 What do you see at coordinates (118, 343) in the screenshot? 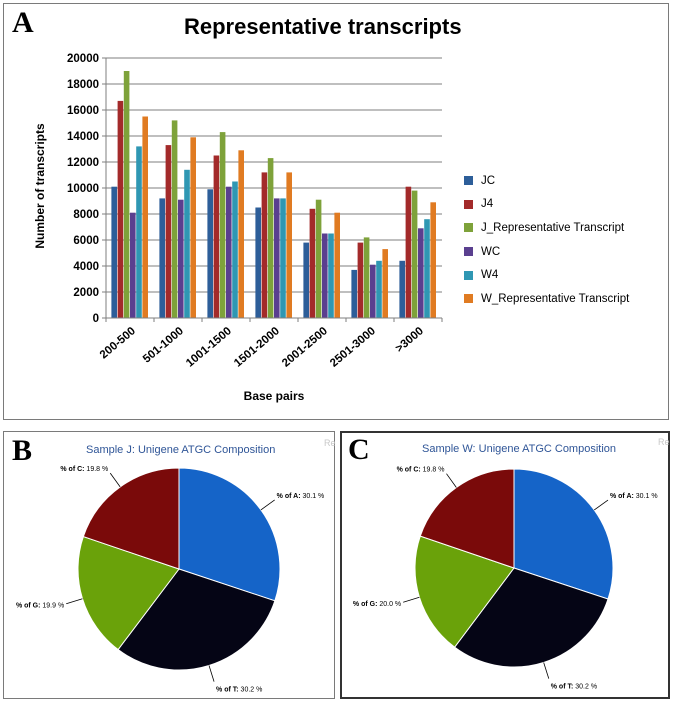
I see `x-tick-label: 200-500` at bounding box center [118, 343].